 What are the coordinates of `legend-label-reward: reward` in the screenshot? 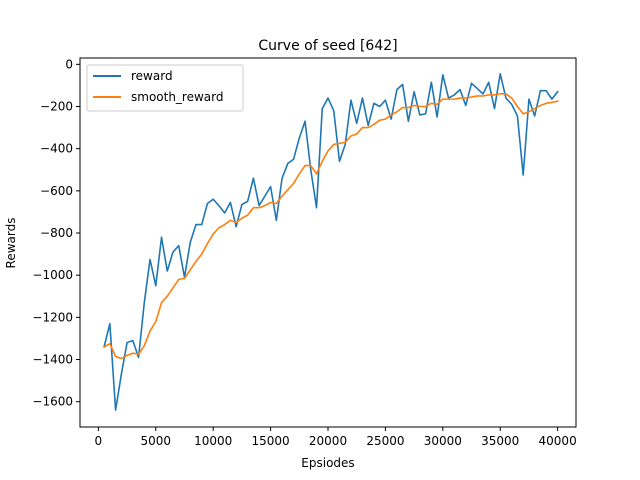 It's located at (152, 76).